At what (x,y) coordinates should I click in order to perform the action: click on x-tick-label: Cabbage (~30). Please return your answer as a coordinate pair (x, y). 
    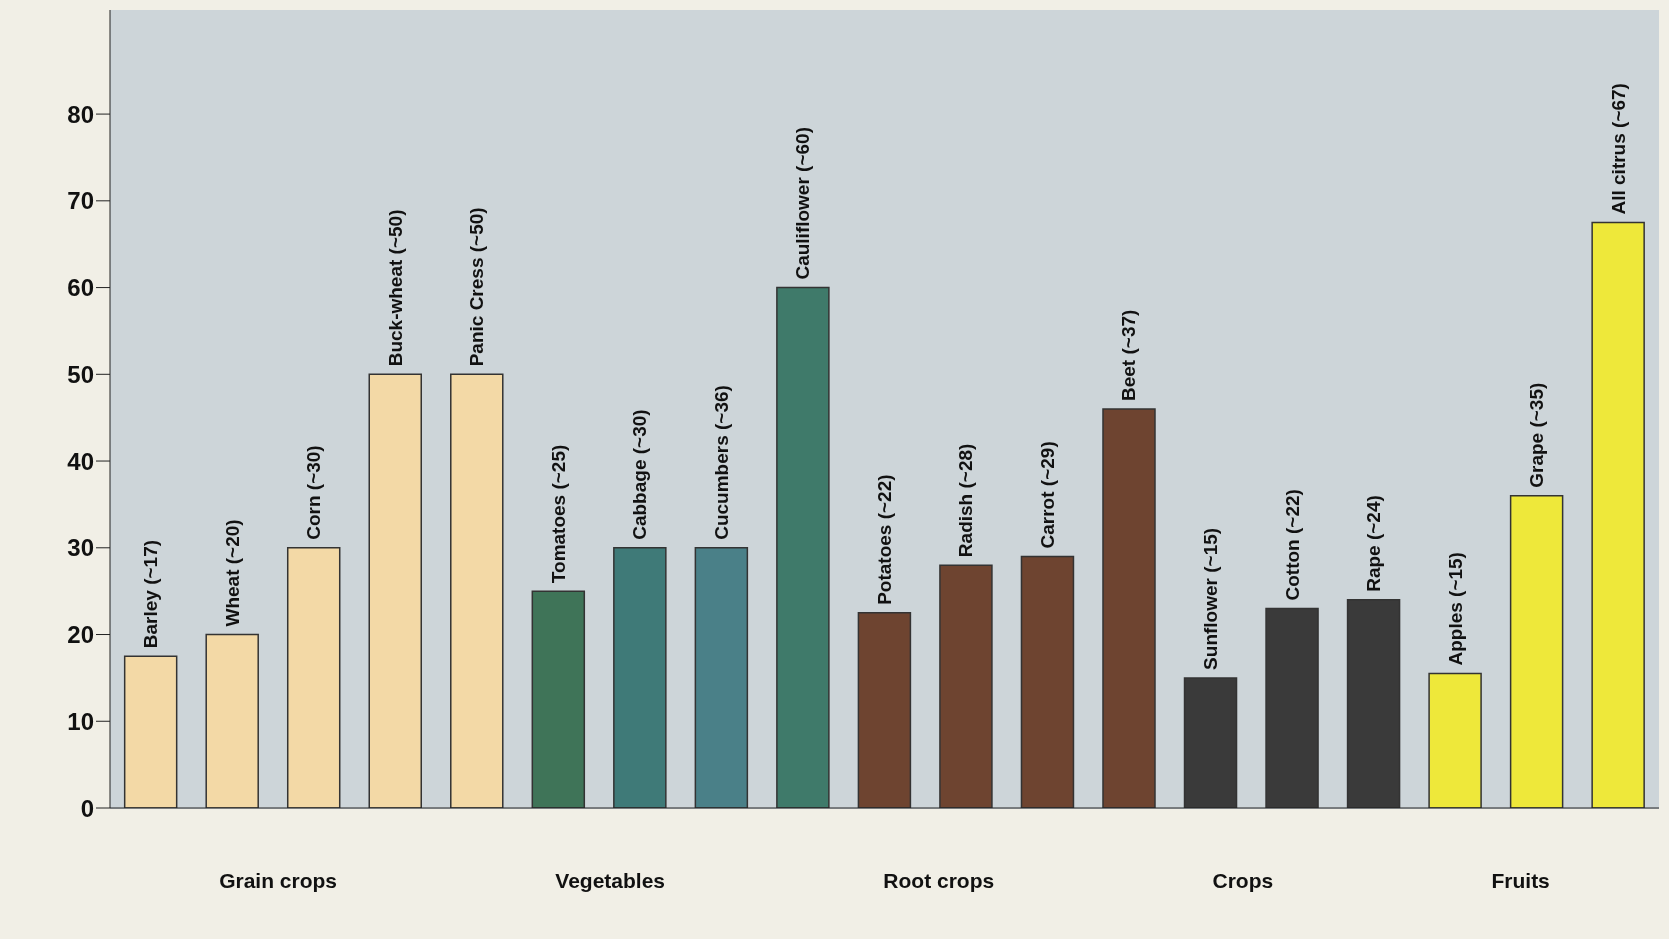
    Looking at the image, I should click on (640, 474).